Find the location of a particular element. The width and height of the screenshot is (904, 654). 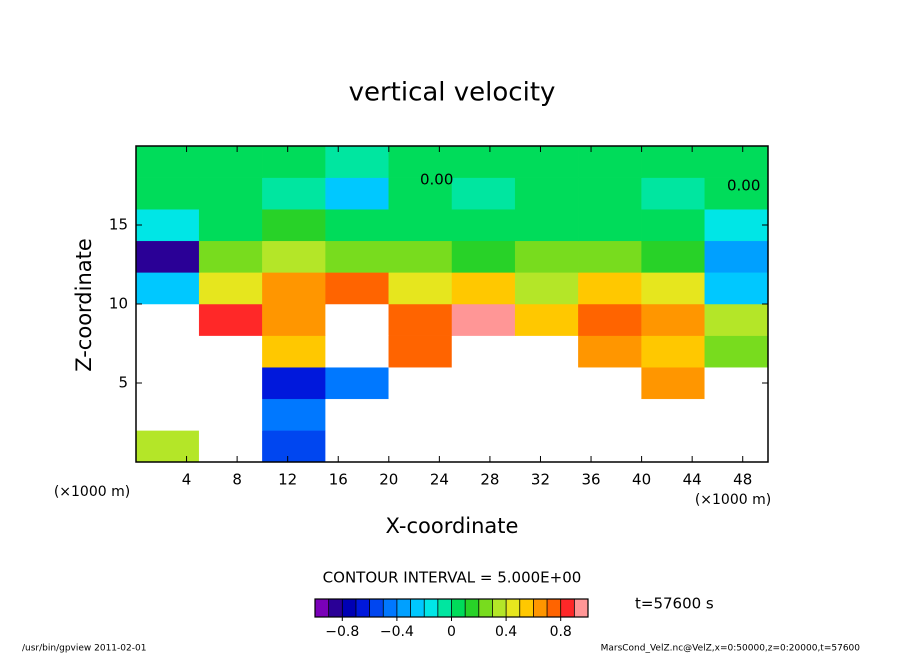

x-tick-label: 44 is located at coordinates (692, 480).